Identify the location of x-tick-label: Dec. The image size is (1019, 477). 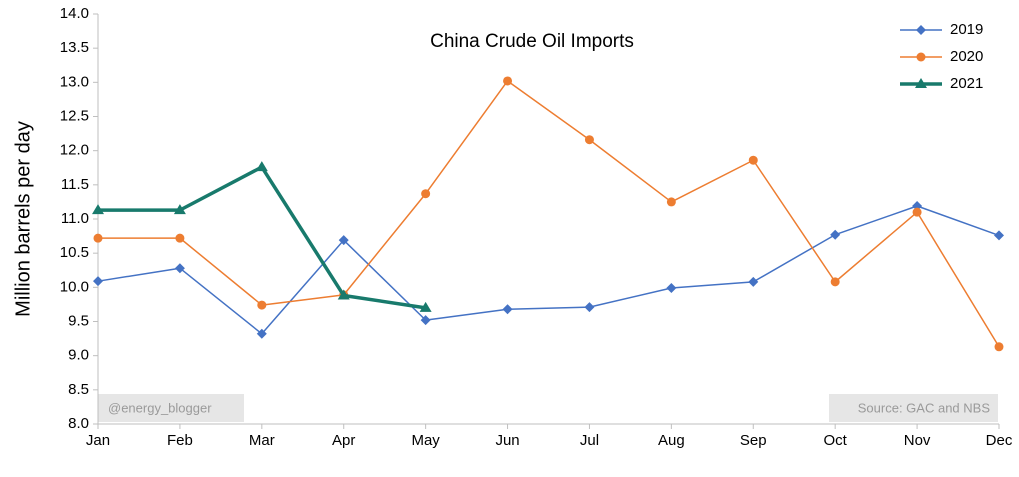
(999, 440).